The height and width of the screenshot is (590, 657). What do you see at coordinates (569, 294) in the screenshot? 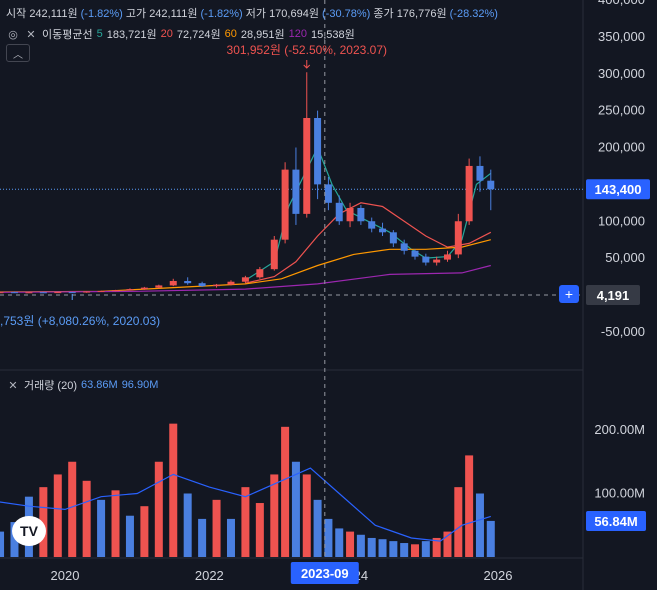
I see `add-alert-button: +` at bounding box center [569, 294].